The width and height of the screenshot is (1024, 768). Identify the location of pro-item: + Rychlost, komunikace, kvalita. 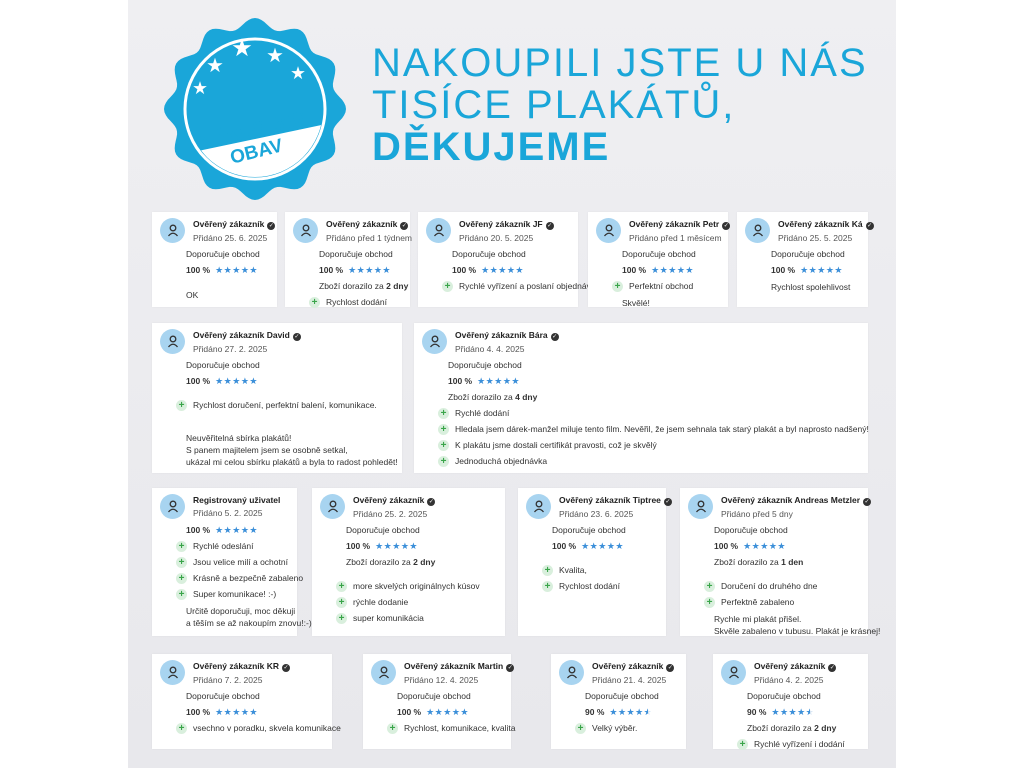
(451, 728).